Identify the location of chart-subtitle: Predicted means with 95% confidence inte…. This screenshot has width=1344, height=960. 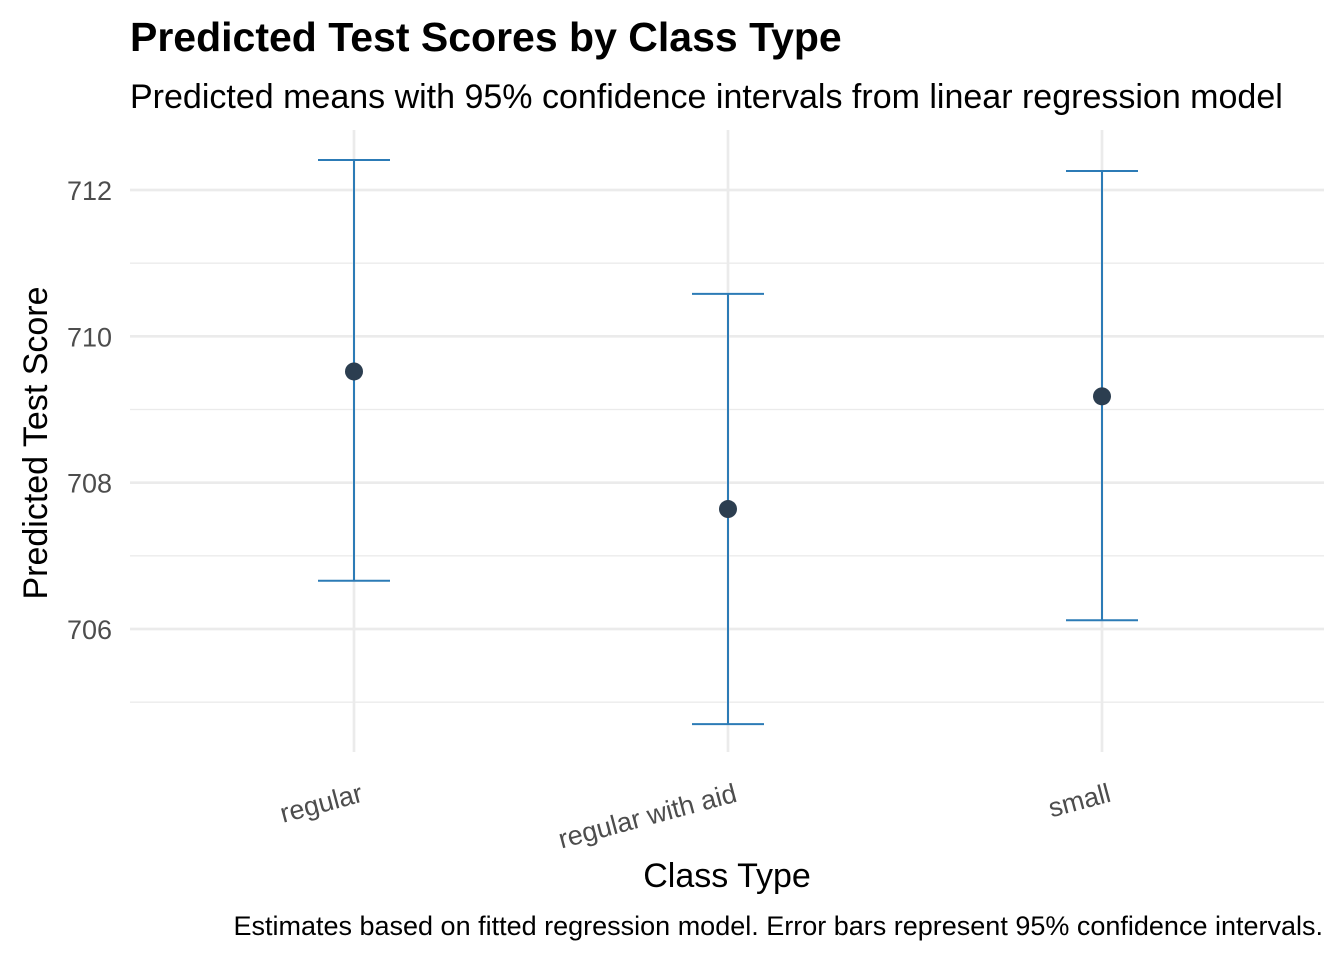
(706, 97).